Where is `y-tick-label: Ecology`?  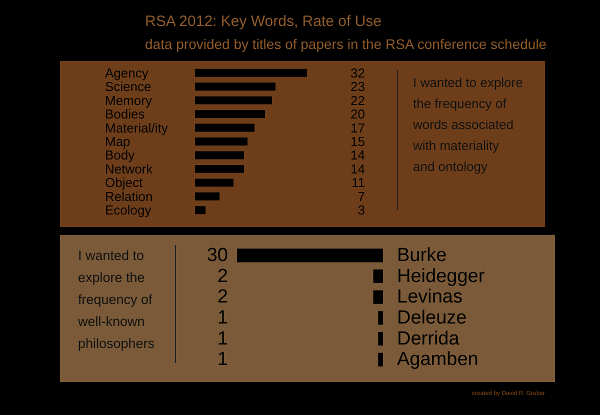
y-tick-label: Ecology is located at coordinates (128, 210).